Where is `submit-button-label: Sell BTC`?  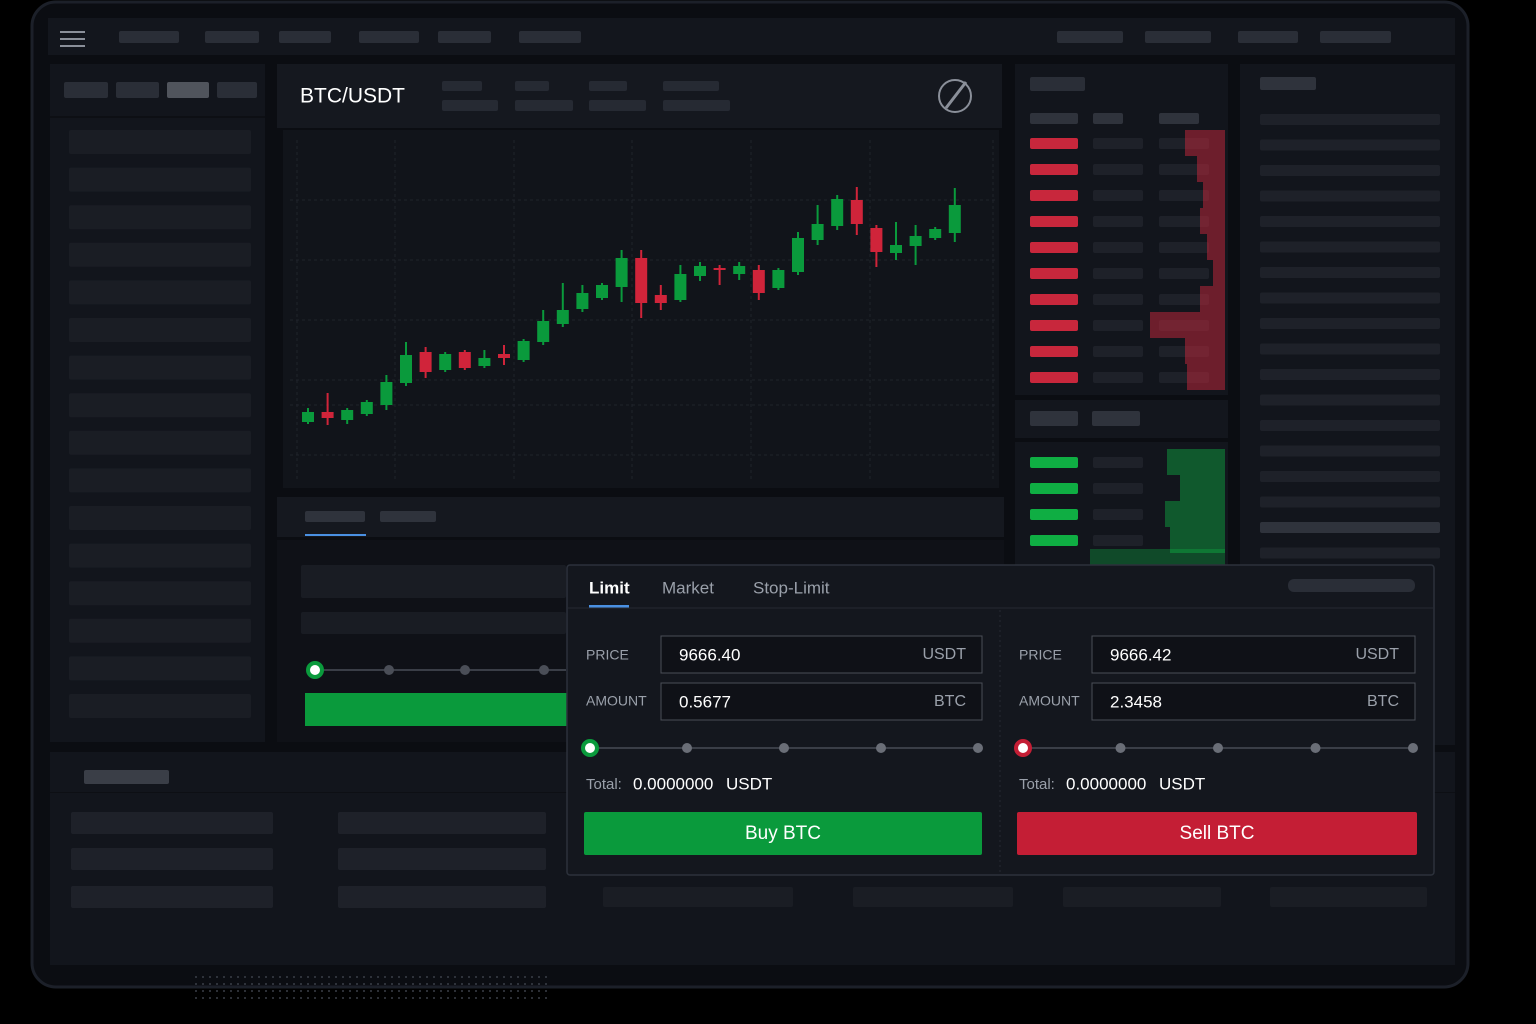
submit-button-label: Sell BTC is located at coordinates (1217, 833).